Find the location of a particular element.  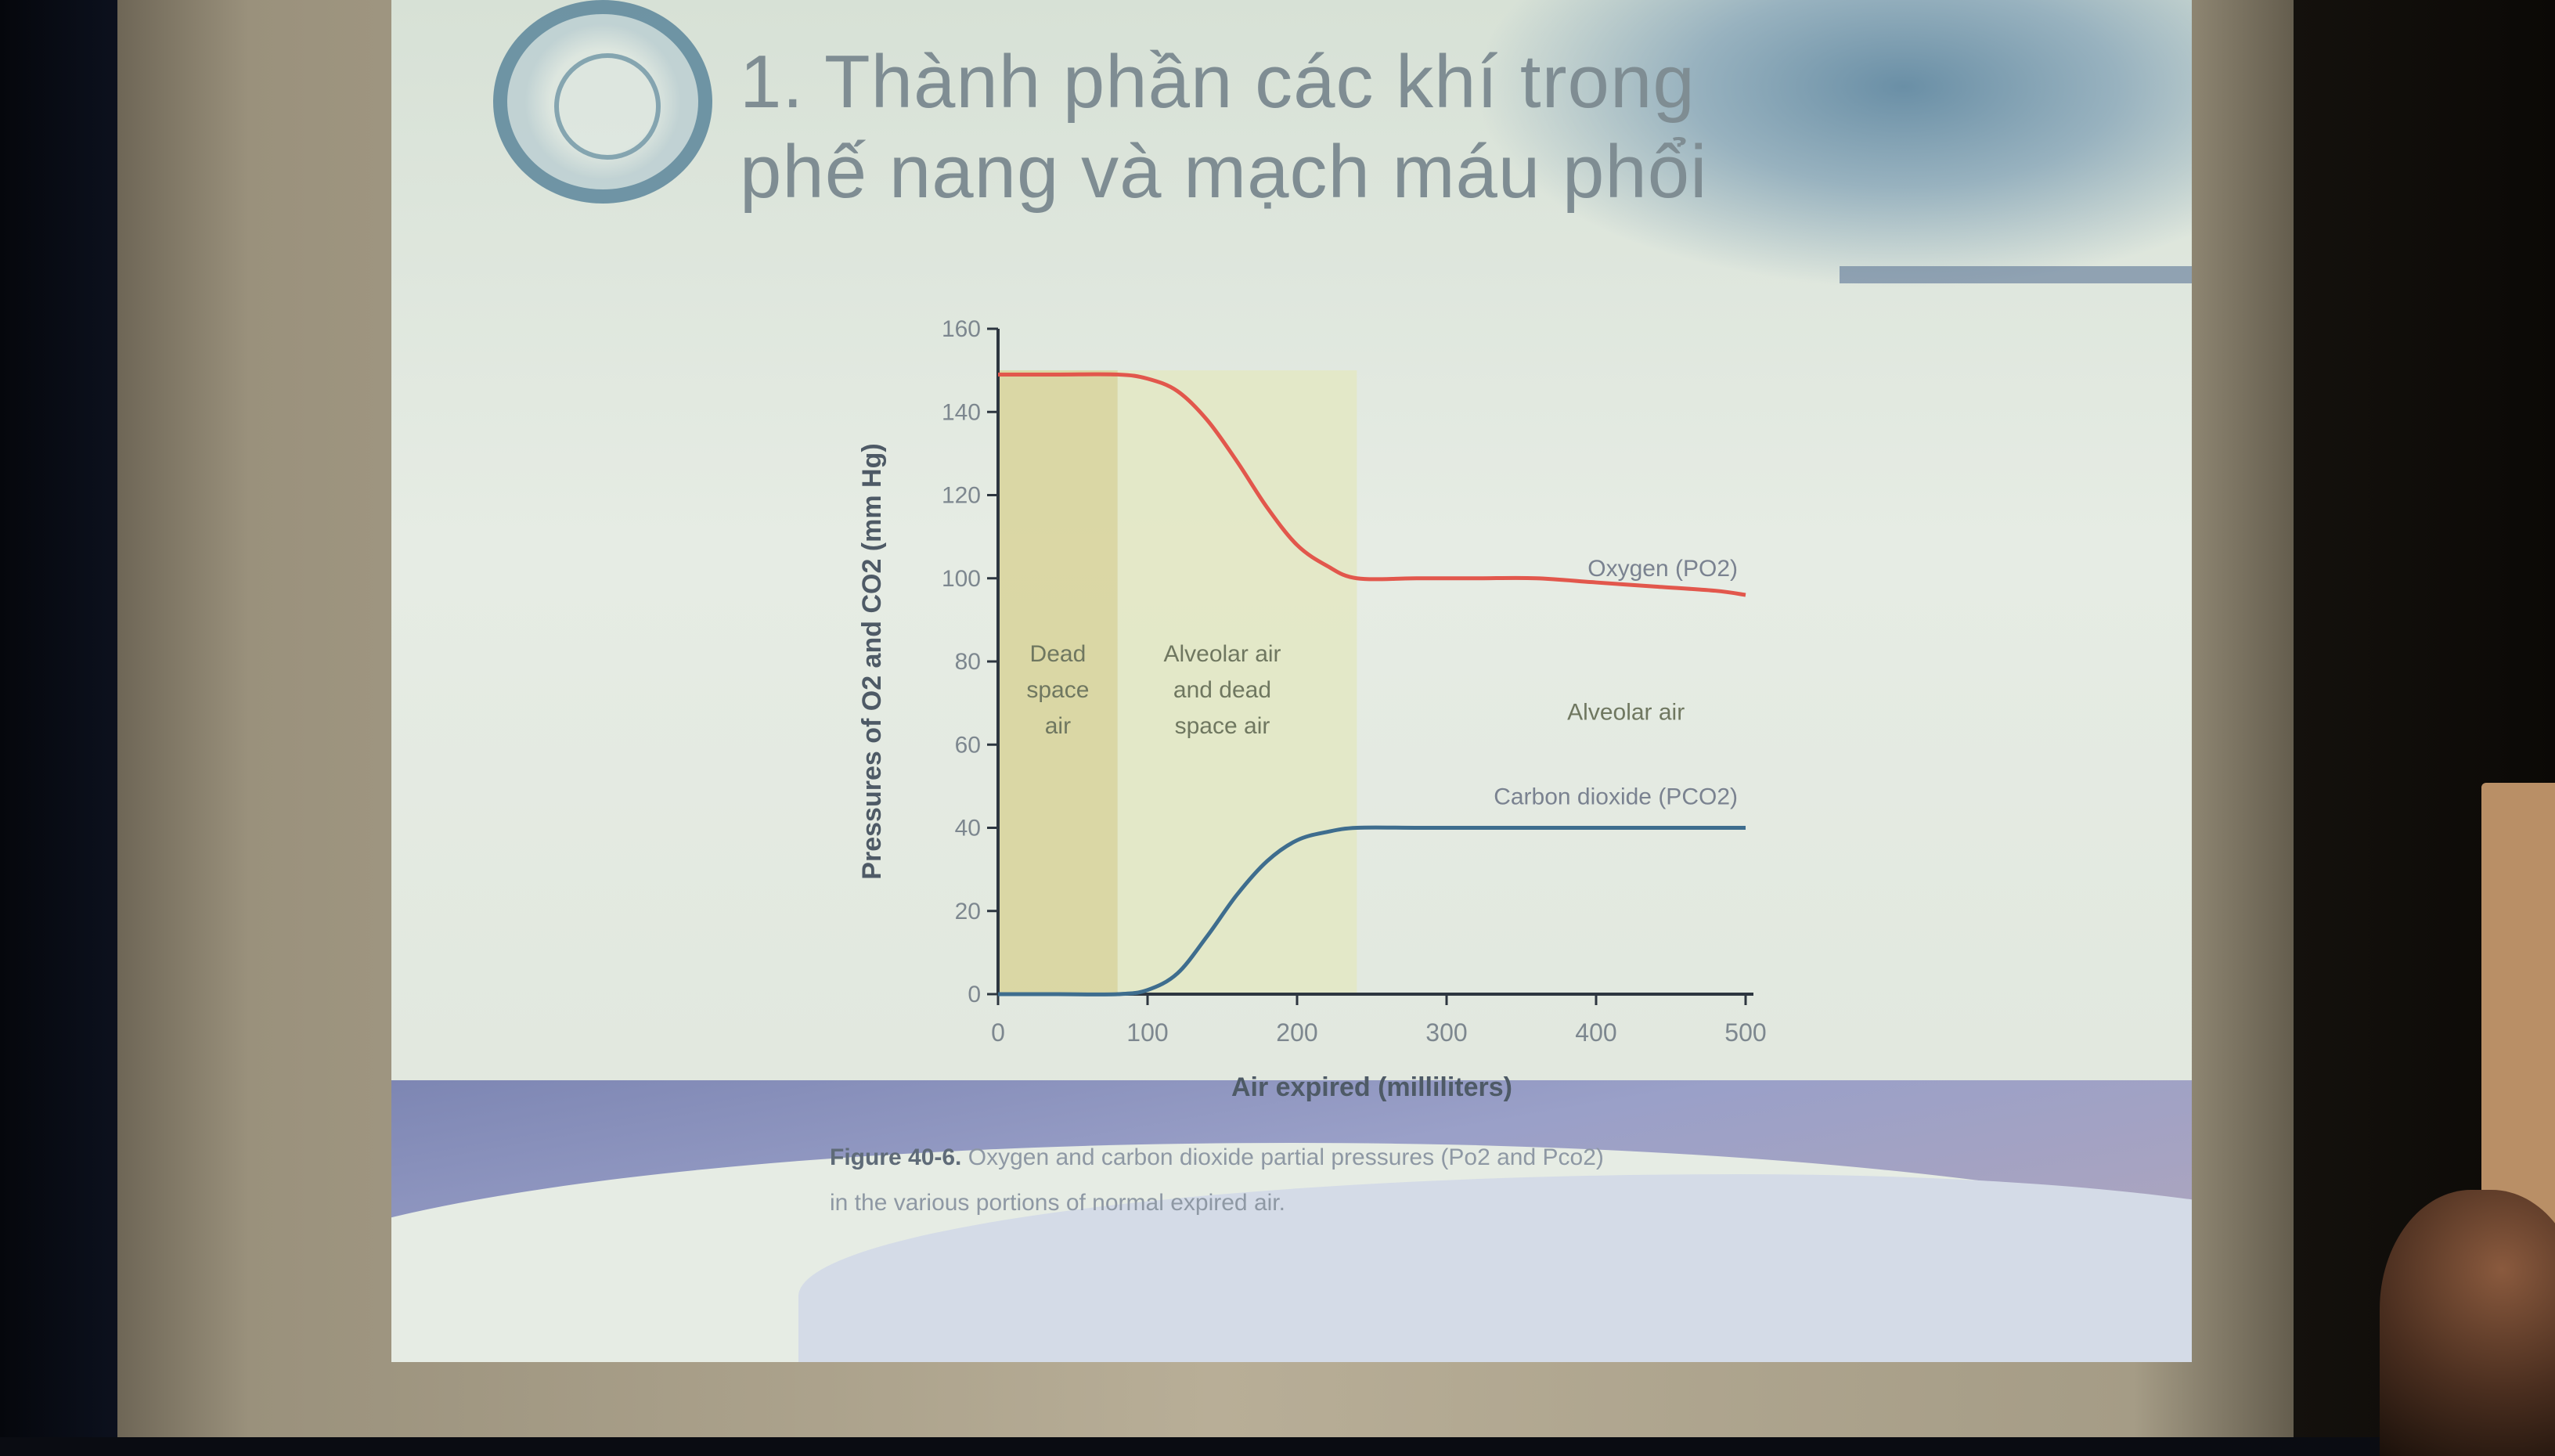

y-tick-label: 120 is located at coordinates (962, 496).